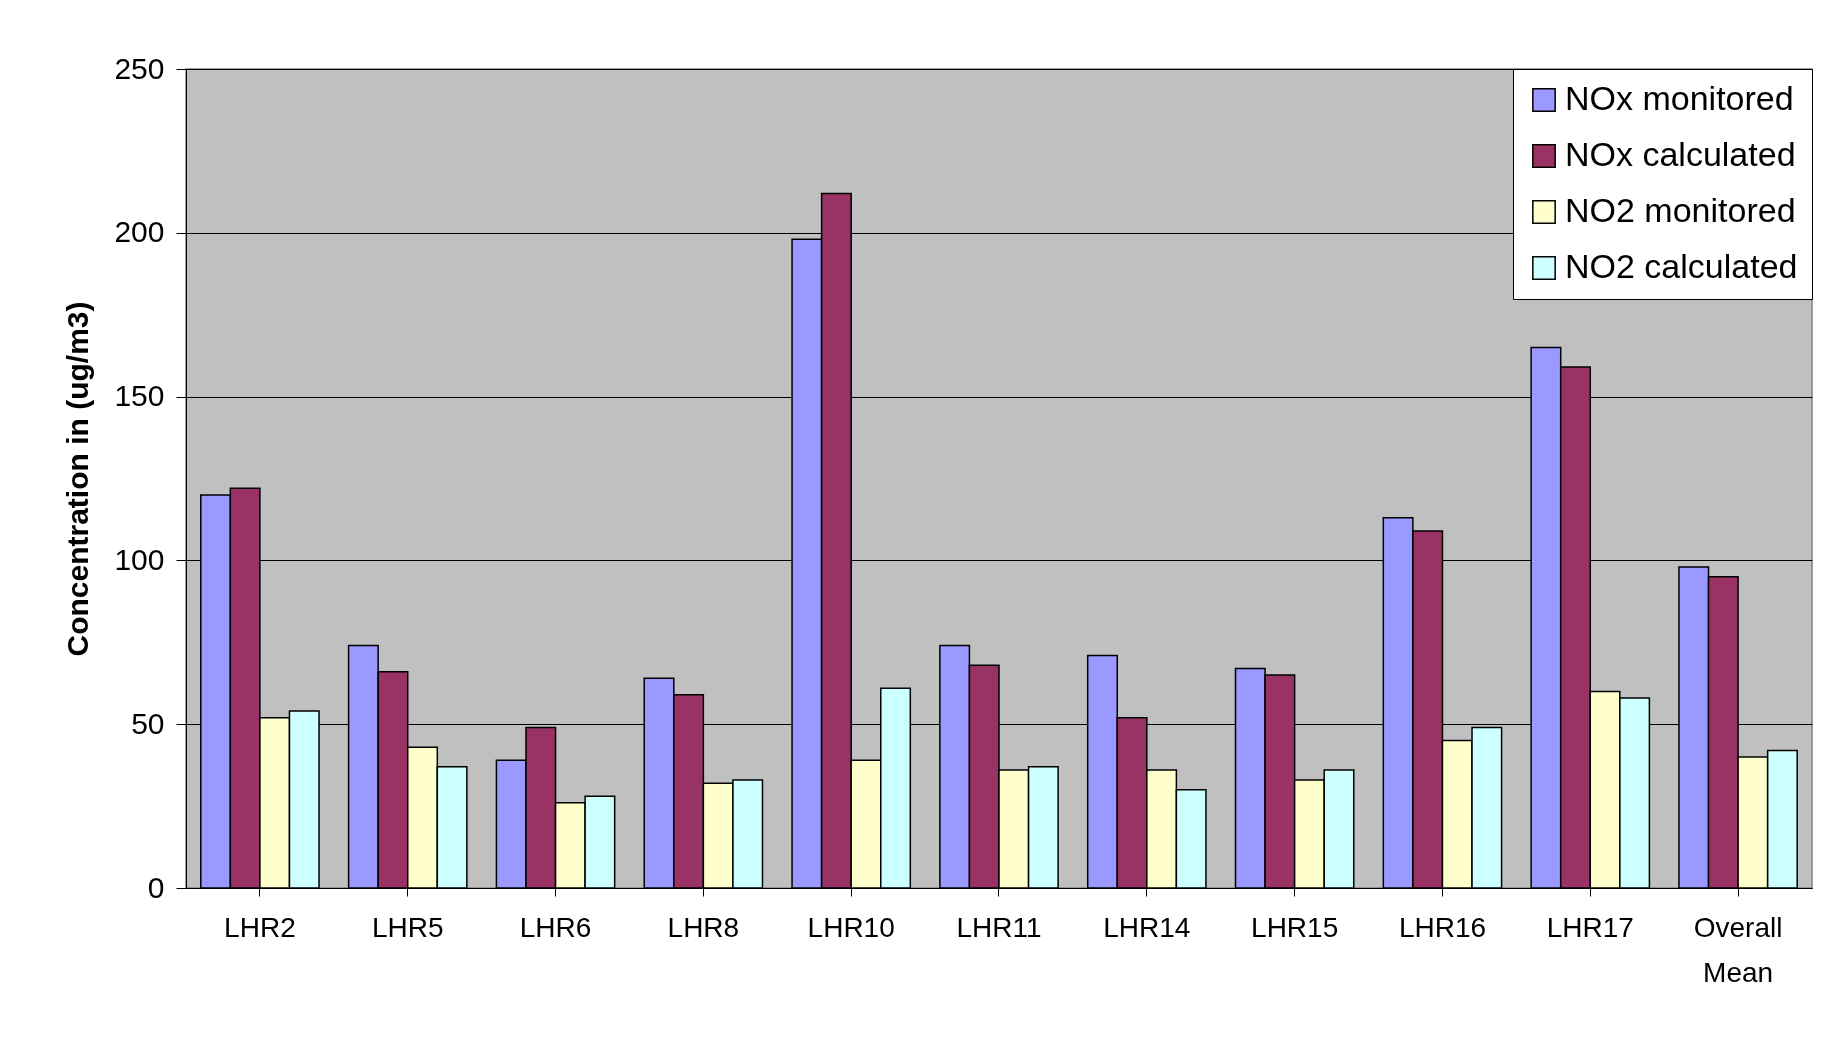 The width and height of the screenshot is (1825, 1037). I want to click on legend-label: NO2 calculated, so click(1681, 266).